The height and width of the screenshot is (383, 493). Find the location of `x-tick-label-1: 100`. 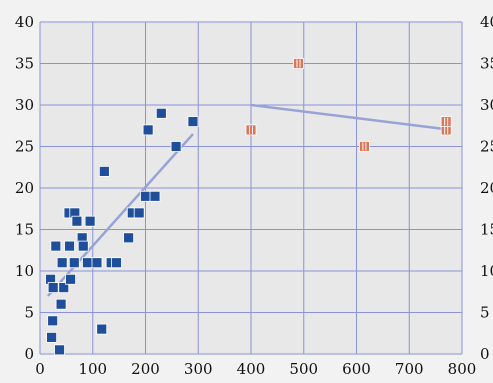

x-tick-label-1: 100 is located at coordinates (92, 369).